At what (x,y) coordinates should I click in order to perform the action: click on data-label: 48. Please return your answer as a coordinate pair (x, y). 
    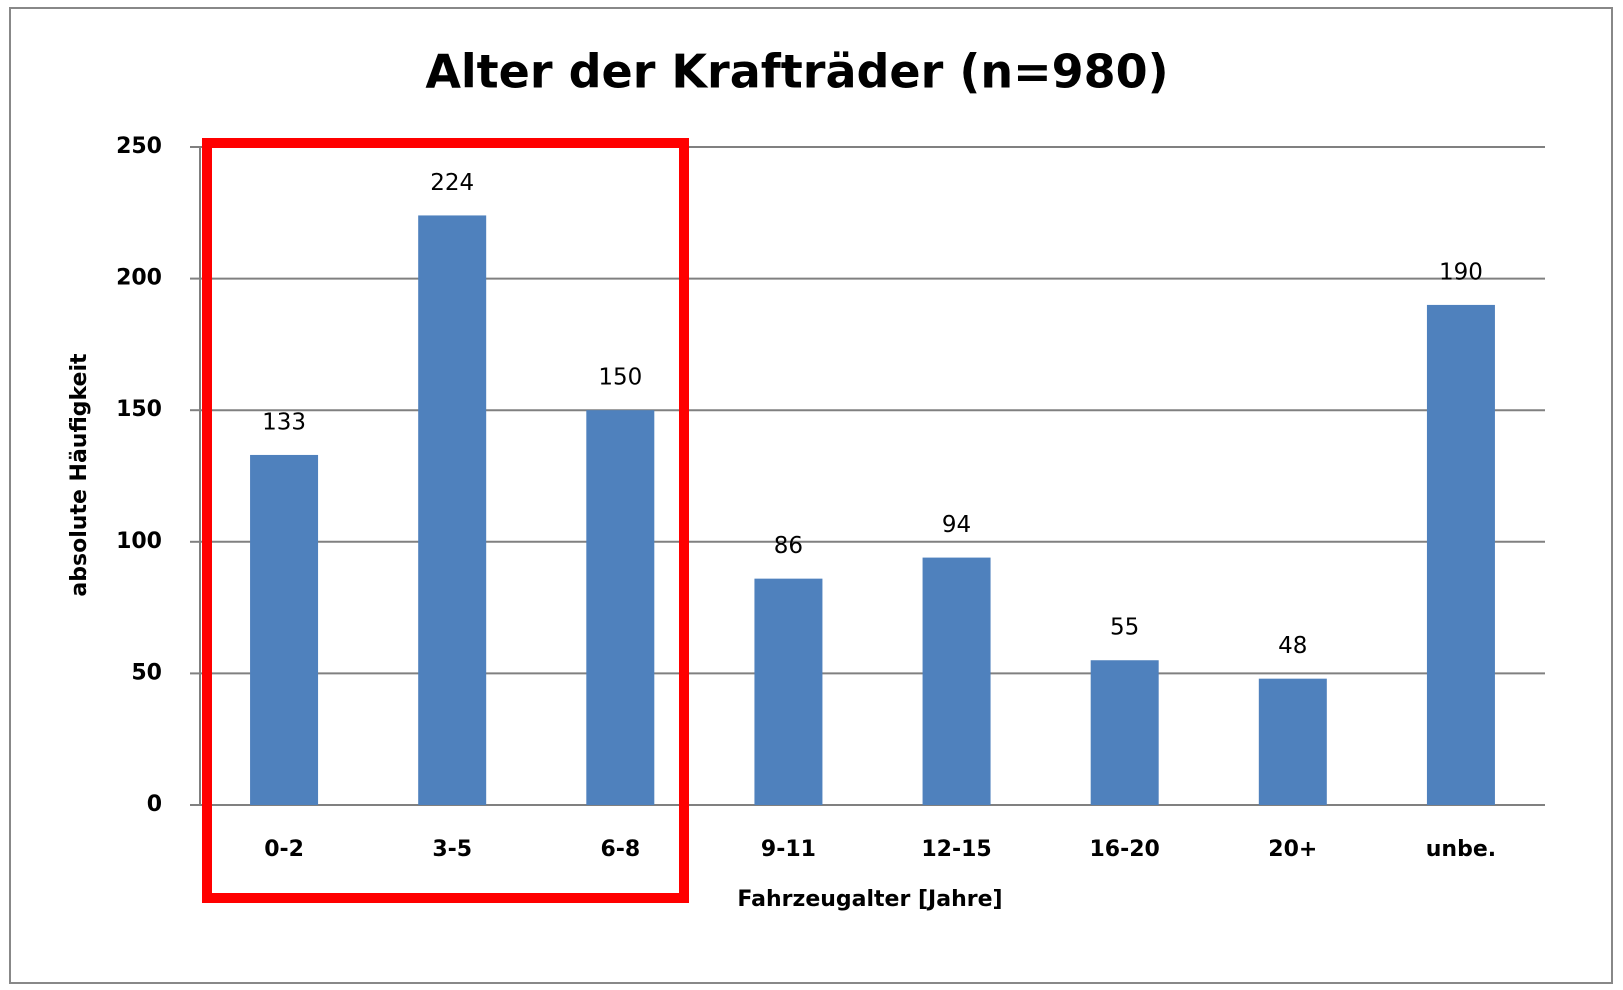
    Looking at the image, I should click on (1292, 646).